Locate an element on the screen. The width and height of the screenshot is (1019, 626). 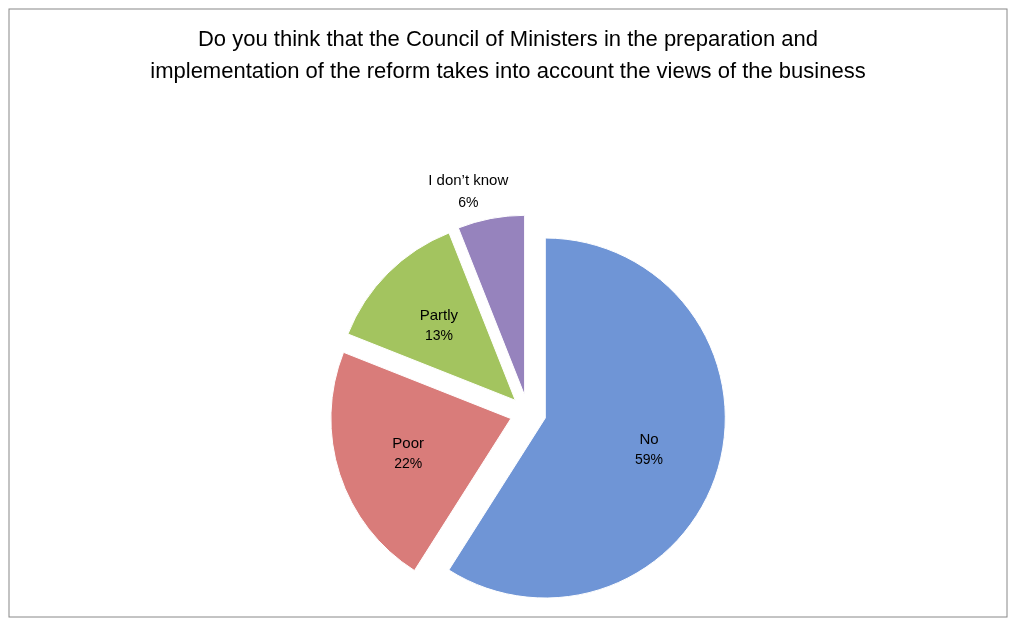
chart-title: Do you think that the Council of Ministers in the preparation and implementation of the reform takes into account the views of the business is located at coordinates (508, 54).